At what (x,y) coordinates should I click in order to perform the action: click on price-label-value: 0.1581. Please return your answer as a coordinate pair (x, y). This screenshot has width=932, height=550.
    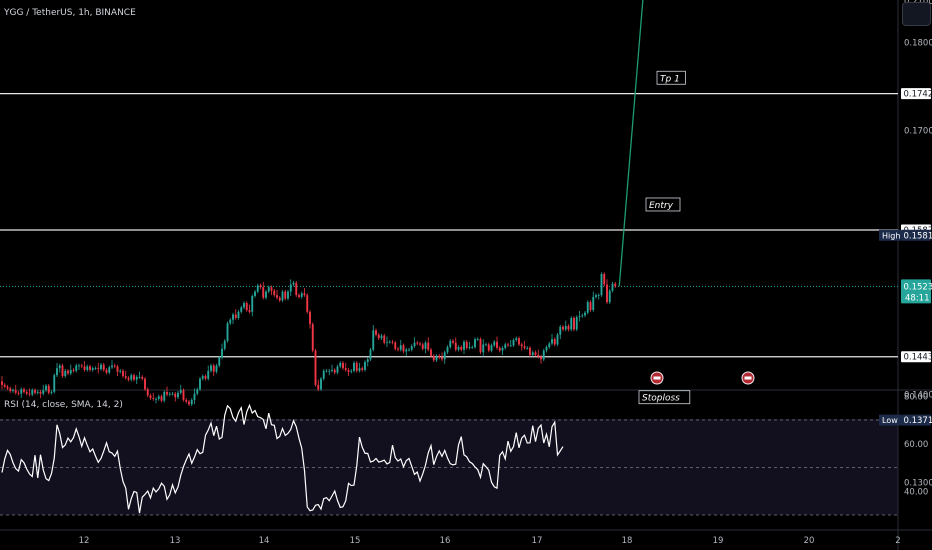
    Looking at the image, I should click on (918, 236).